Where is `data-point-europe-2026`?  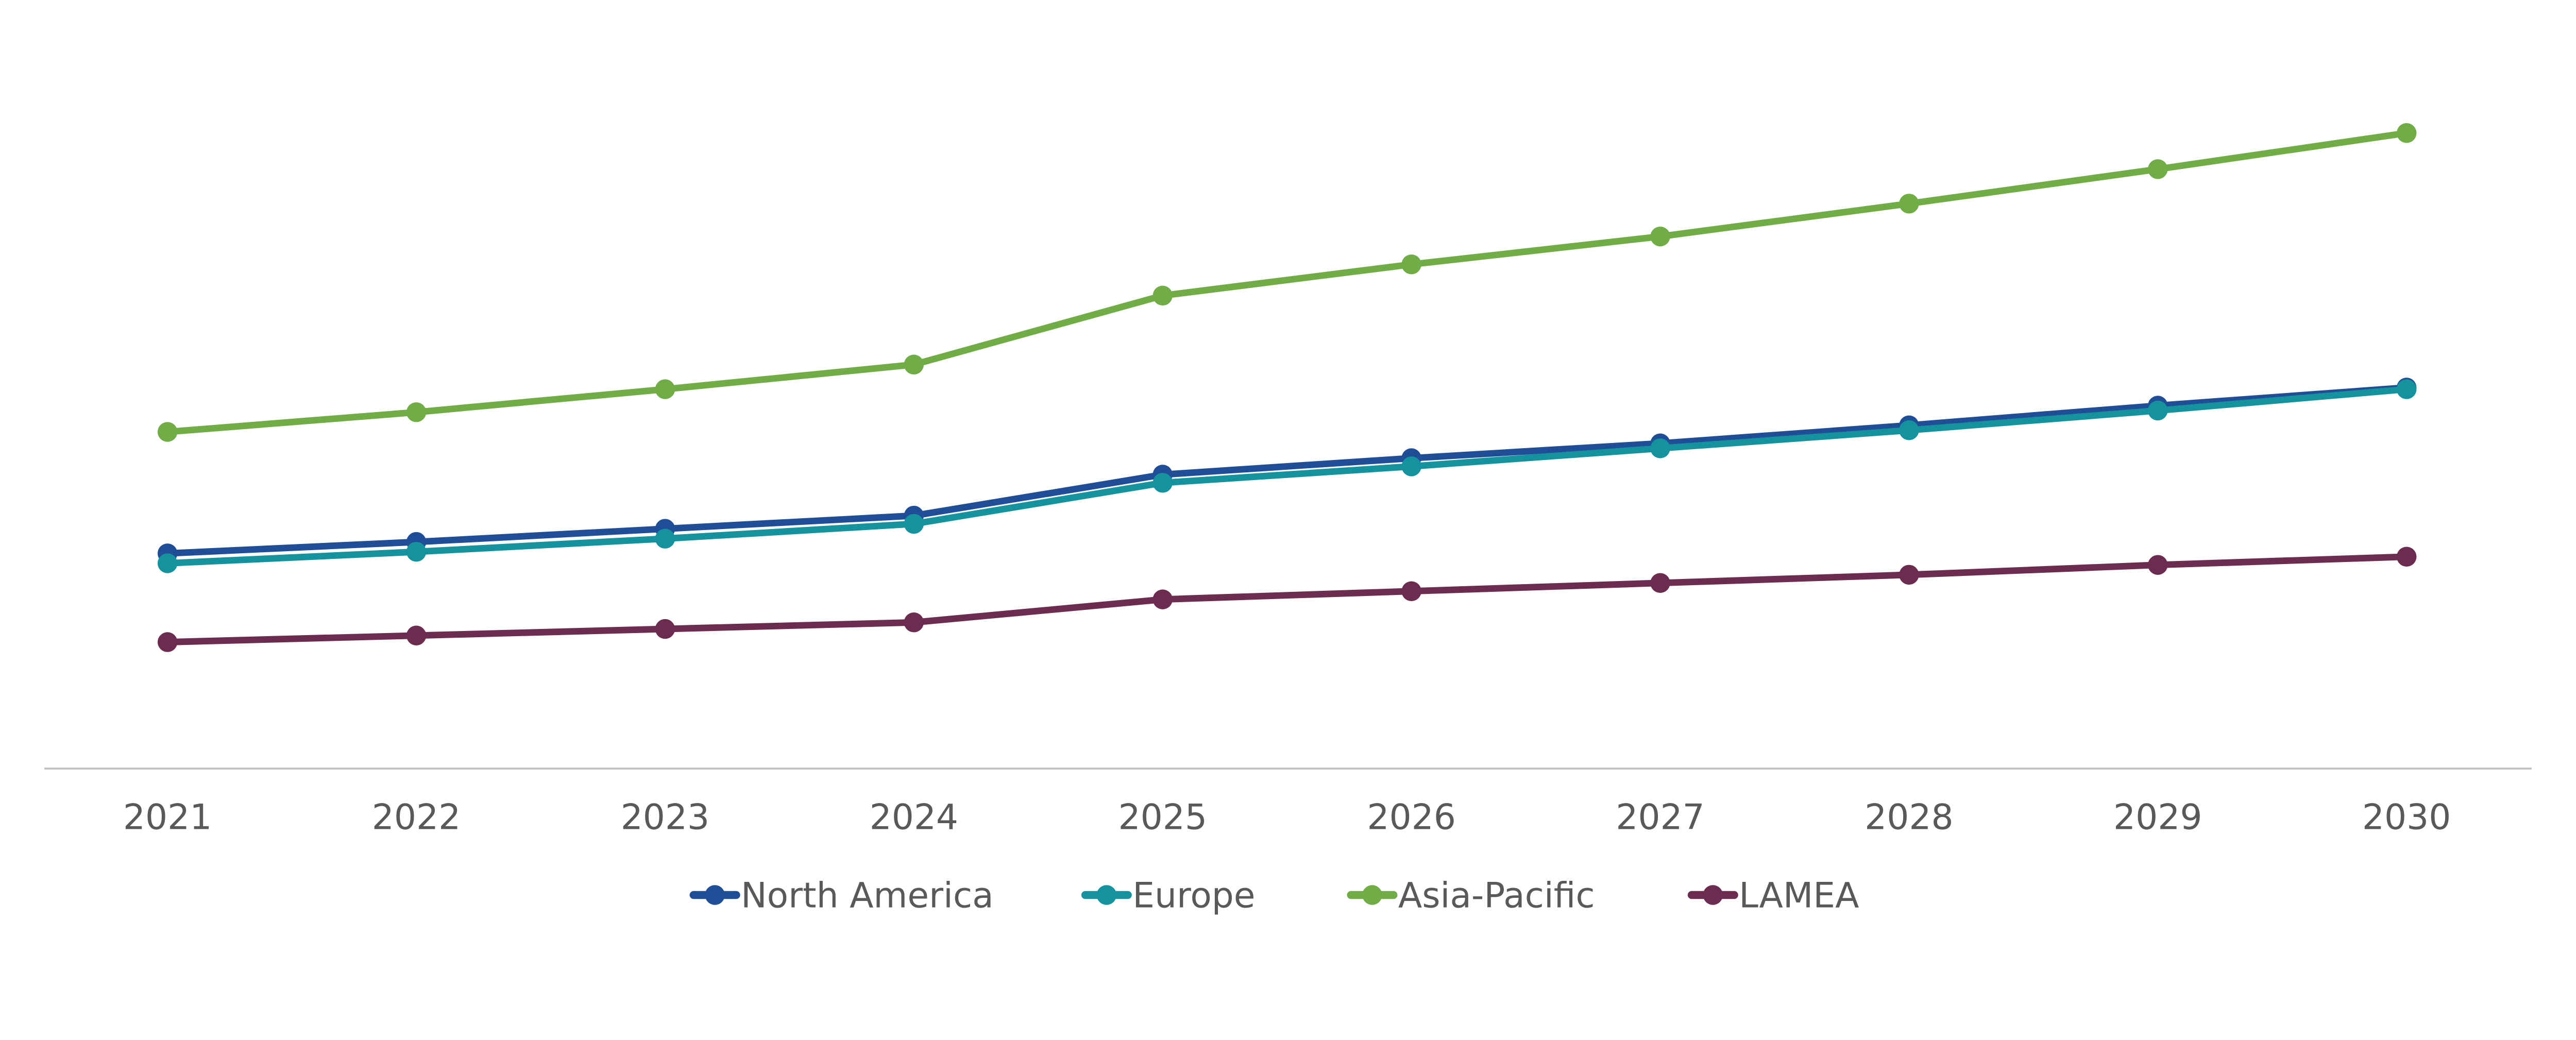
data-point-europe-2026 is located at coordinates (1411, 466).